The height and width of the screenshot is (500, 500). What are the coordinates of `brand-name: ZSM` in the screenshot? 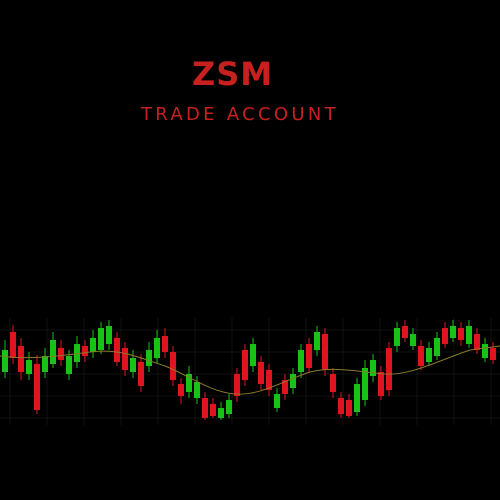 It's located at (233, 74).